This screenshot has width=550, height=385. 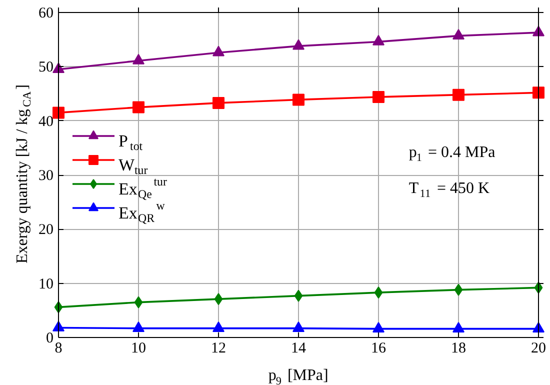 What do you see at coordinates (218, 348) in the screenshot?
I see `x-tick-label: 12` at bounding box center [218, 348].